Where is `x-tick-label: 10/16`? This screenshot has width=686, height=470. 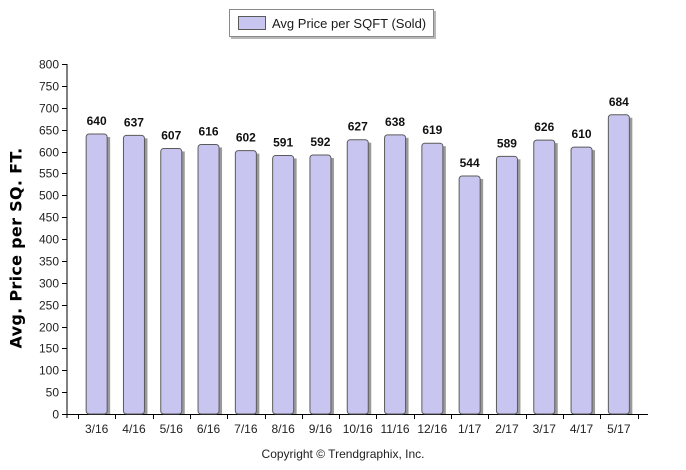
x-tick-label: 10/16 is located at coordinates (358, 429).